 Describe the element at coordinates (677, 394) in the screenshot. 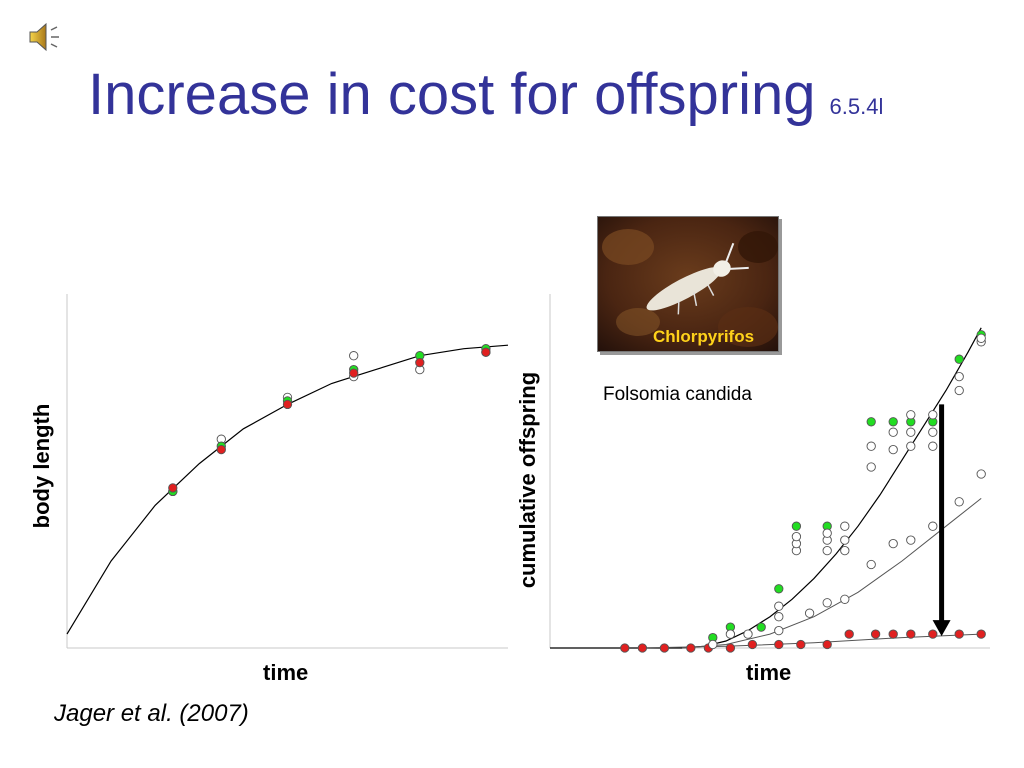

I see `species-label: Folsomia candida` at that location.